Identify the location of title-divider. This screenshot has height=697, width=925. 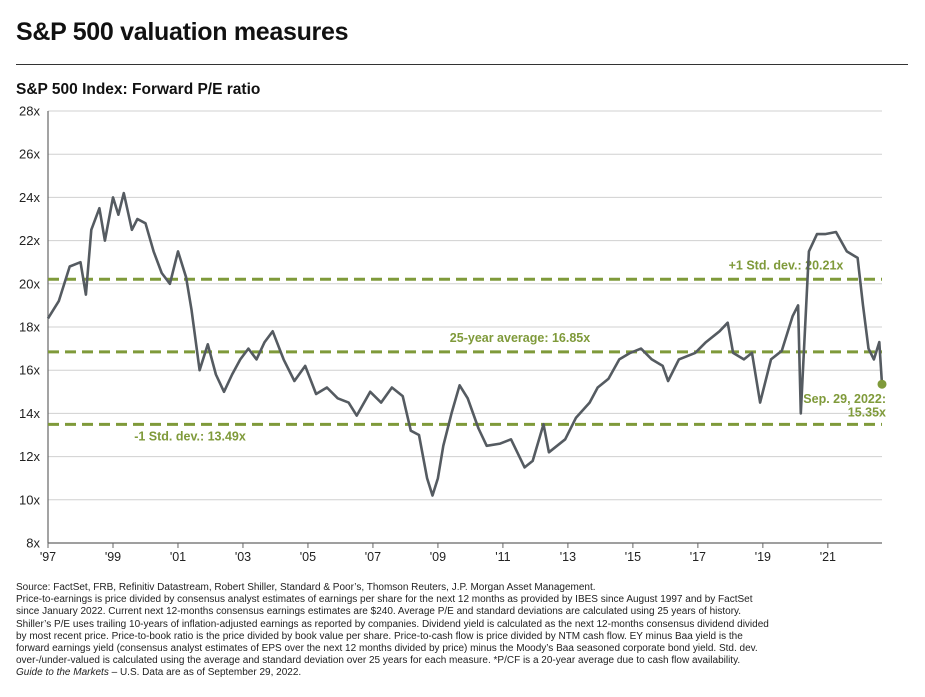
(462, 64).